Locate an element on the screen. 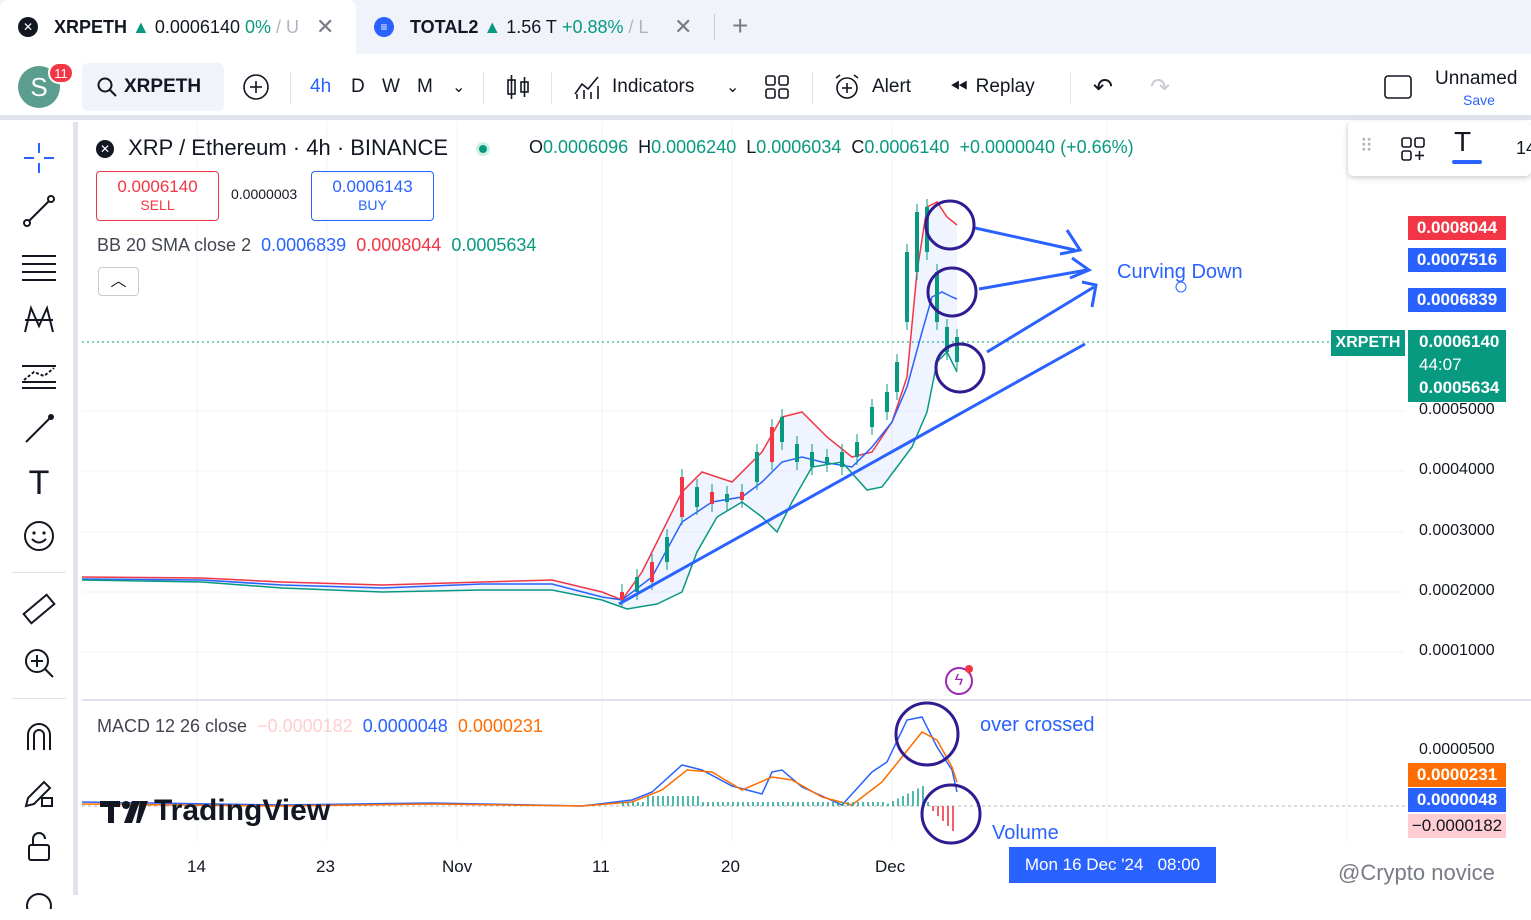 The width and height of the screenshot is (1531, 920). font-size-value: 14 is located at coordinates (1523, 148).